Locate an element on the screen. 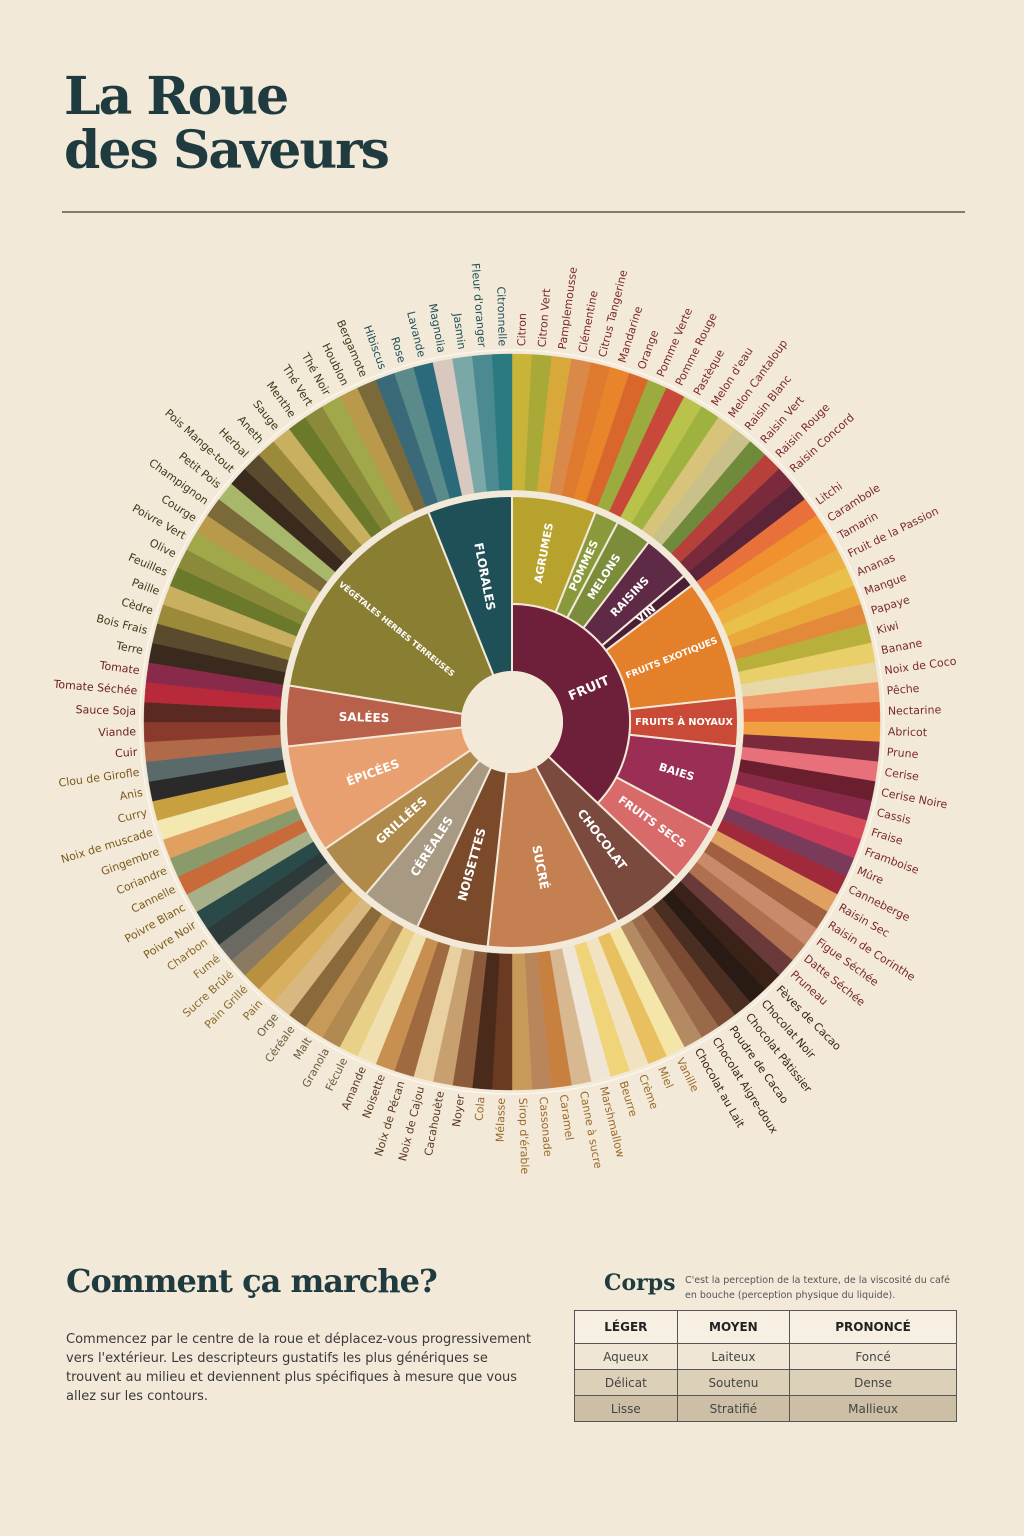 The image size is (1024, 1536). title-line: La Roue is located at coordinates (176, 96).